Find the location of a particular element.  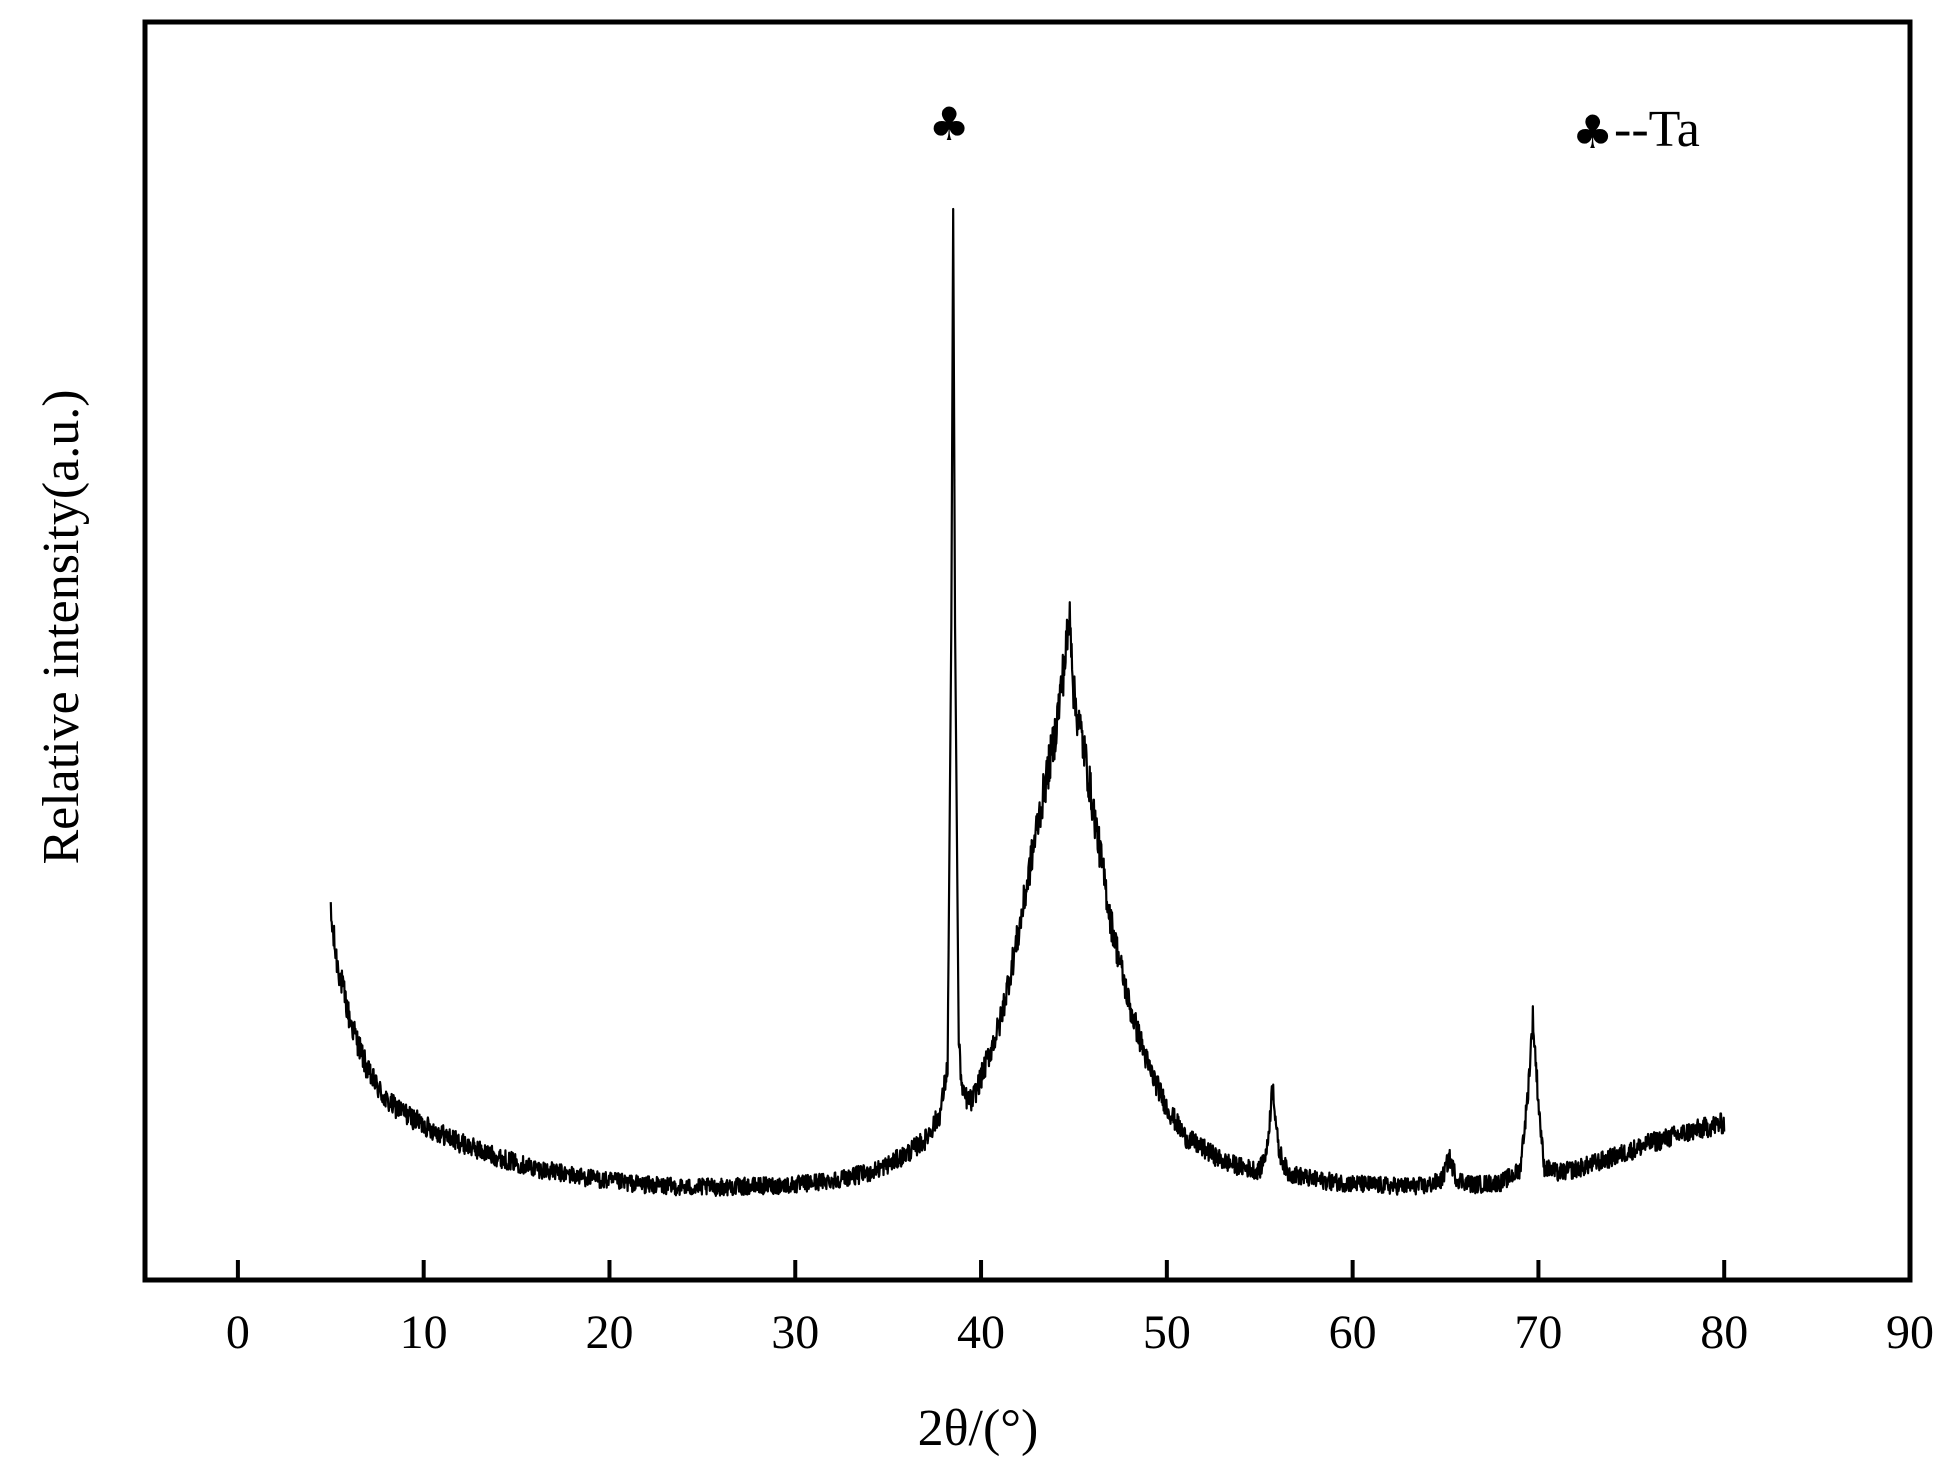

peak-marker-0: ♣ is located at coordinates (949, 124).